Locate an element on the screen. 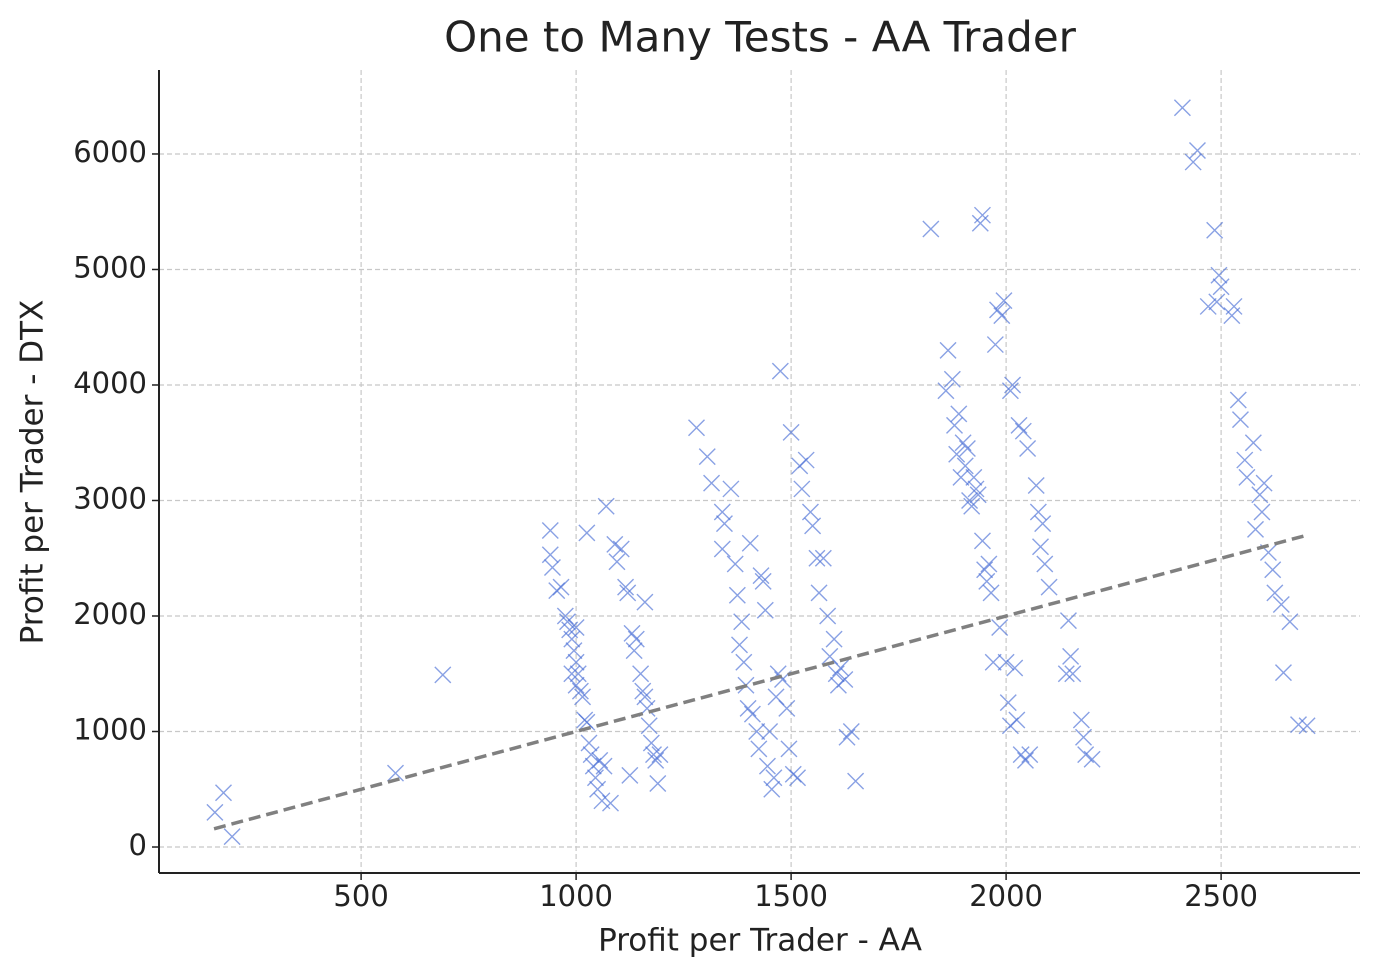 This screenshot has height=980, width=1380. x-tick-label: 1000 is located at coordinates (576, 896).